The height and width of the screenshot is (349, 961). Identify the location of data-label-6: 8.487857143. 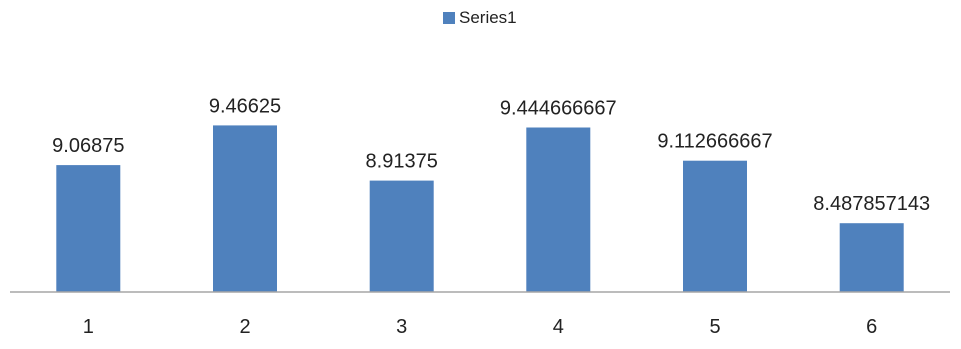
(871, 204).